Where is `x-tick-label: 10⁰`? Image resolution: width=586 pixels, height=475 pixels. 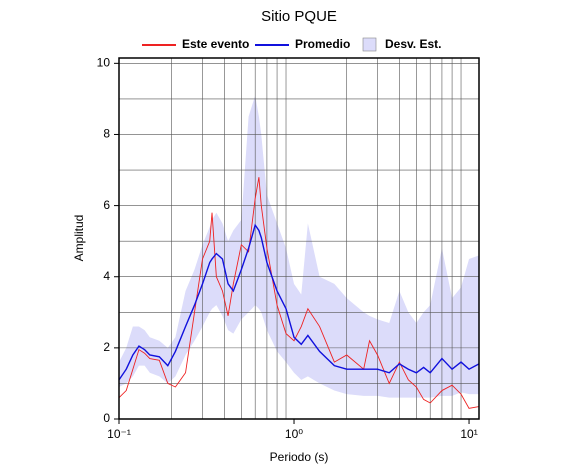
x-tick-label: 10⁰ is located at coordinates (294, 434).